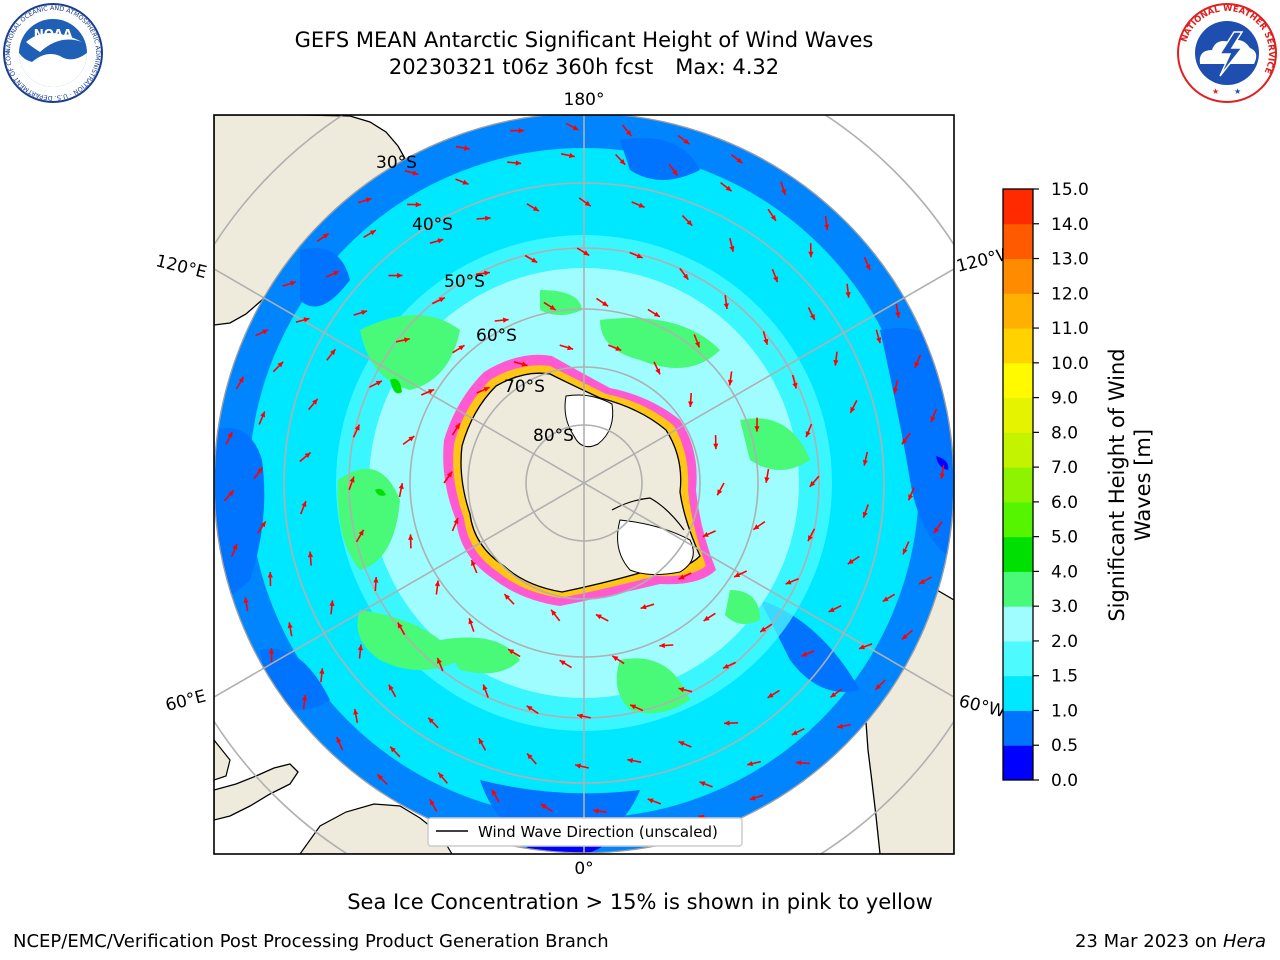 This screenshot has width=1280, height=960. Describe the element at coordinates (496, 336) in the screenshot. I see `lat-label-60s: 60°S` at that location.